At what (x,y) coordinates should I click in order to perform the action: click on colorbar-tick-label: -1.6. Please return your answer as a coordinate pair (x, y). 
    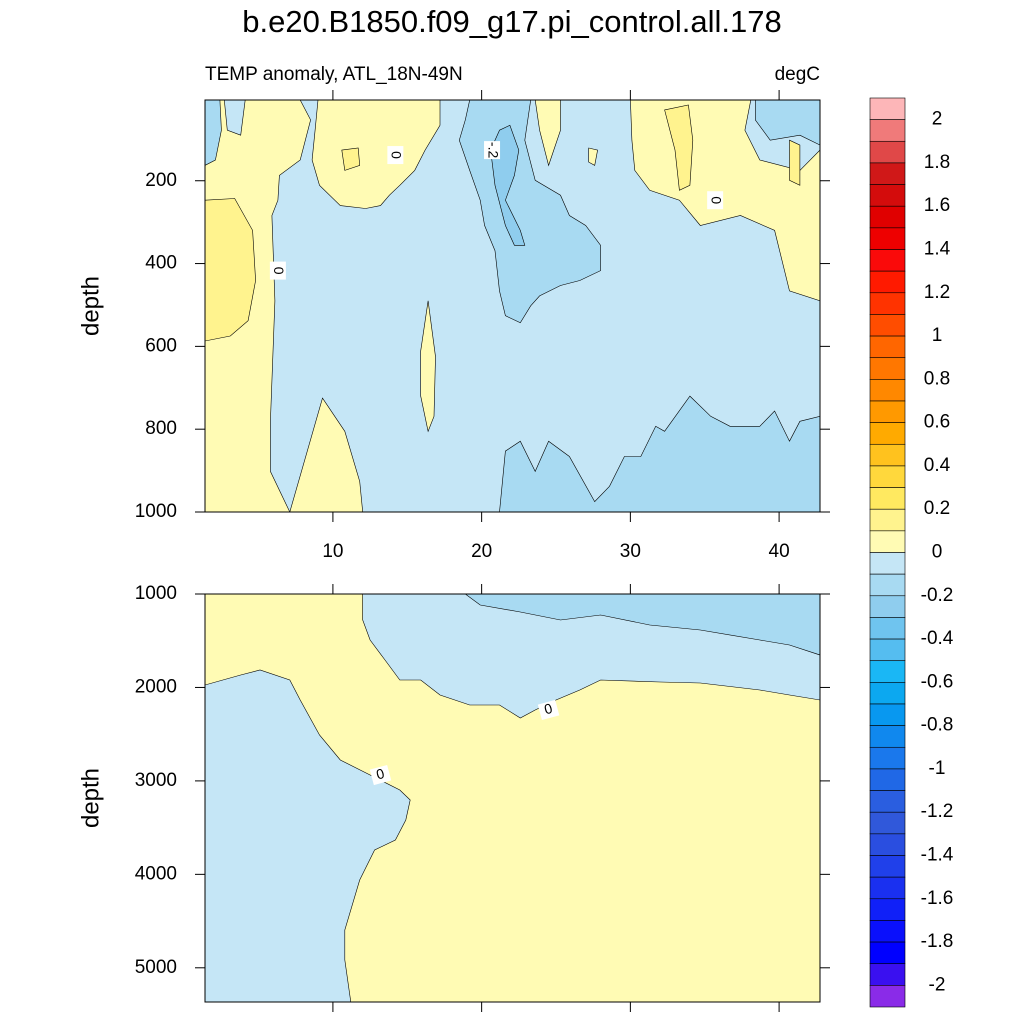
    Looking at the image, I should click on (937, 898).